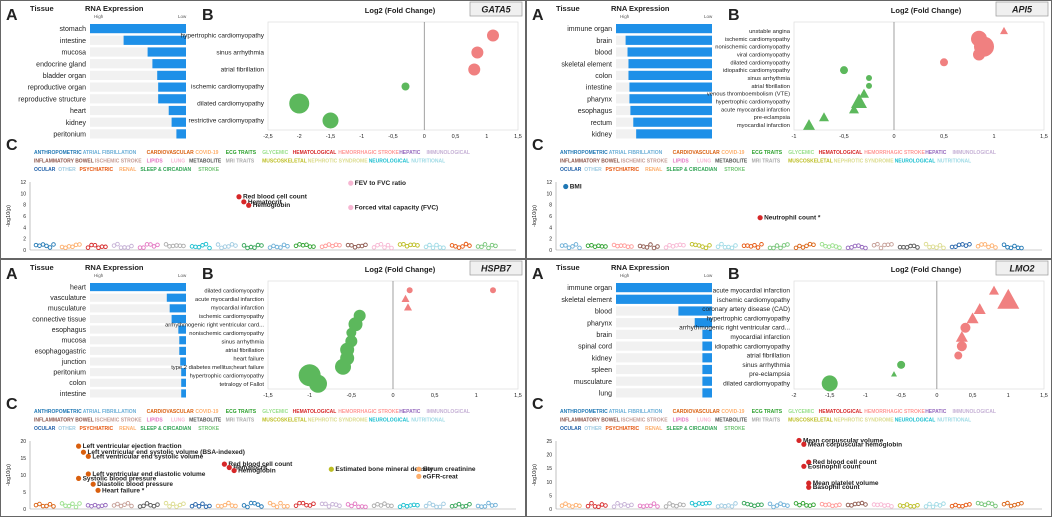 This screenshot has width=1052, height=517. Describe the element at coordinates (59, 319) in the screenshot. I see `tissue-label: connective tissue` at that location.